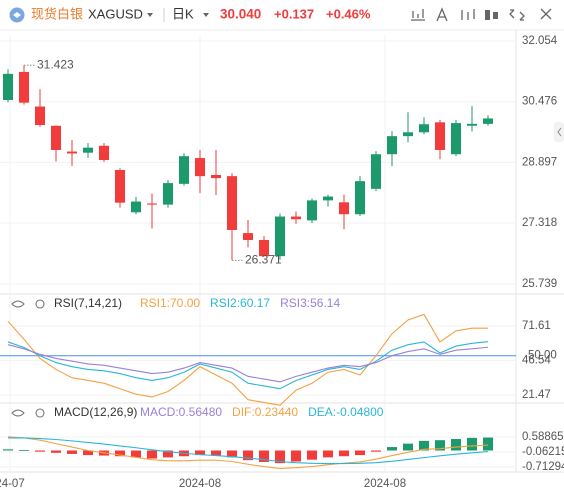 The image size is (564, 497). Describe the element at coordinates (543, 452) in the screenshot. I see `y-tick-label: -0.06215` at that location.